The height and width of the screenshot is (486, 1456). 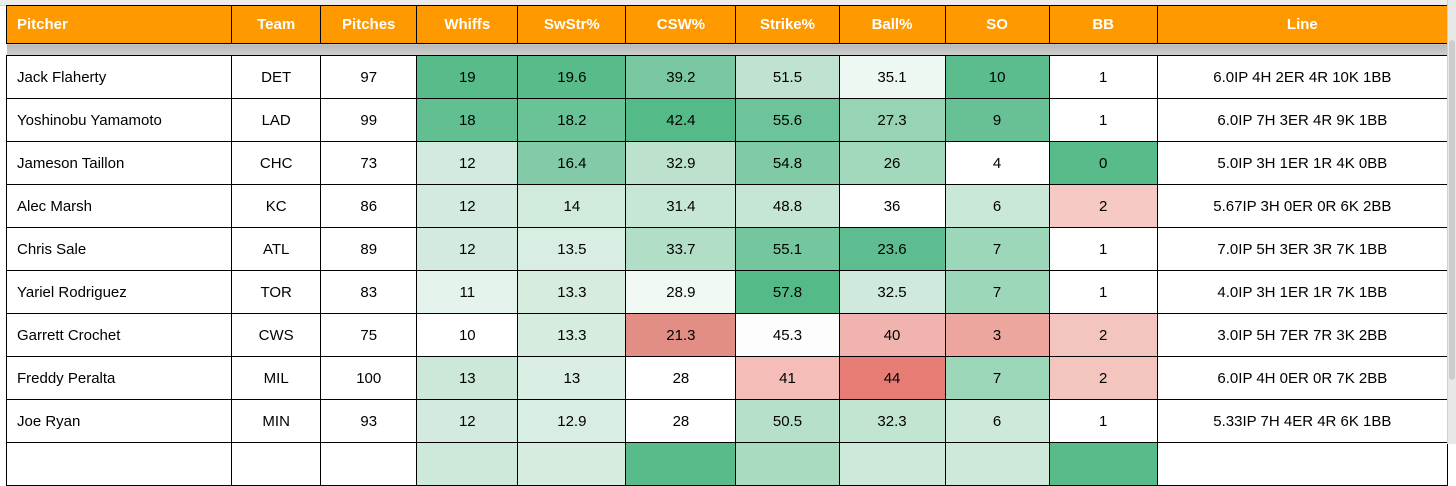 I want to click on pitcher-cell: Jack Flaherty, so click(x=119, y=77).